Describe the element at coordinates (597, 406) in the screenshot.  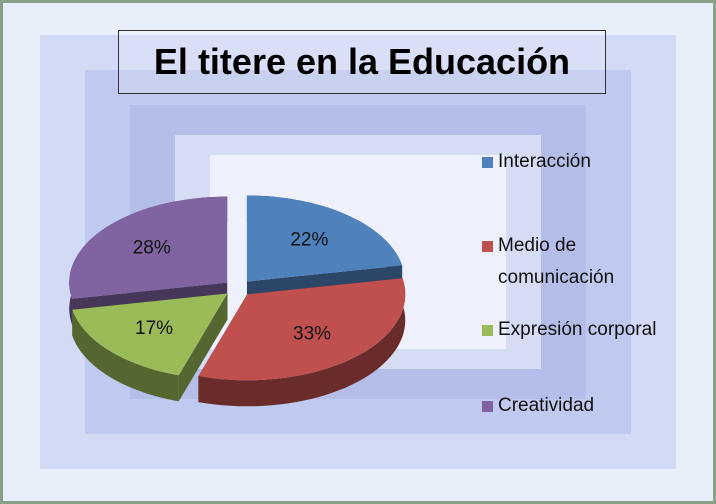
I see `legend-item: Creatividad` at that location.